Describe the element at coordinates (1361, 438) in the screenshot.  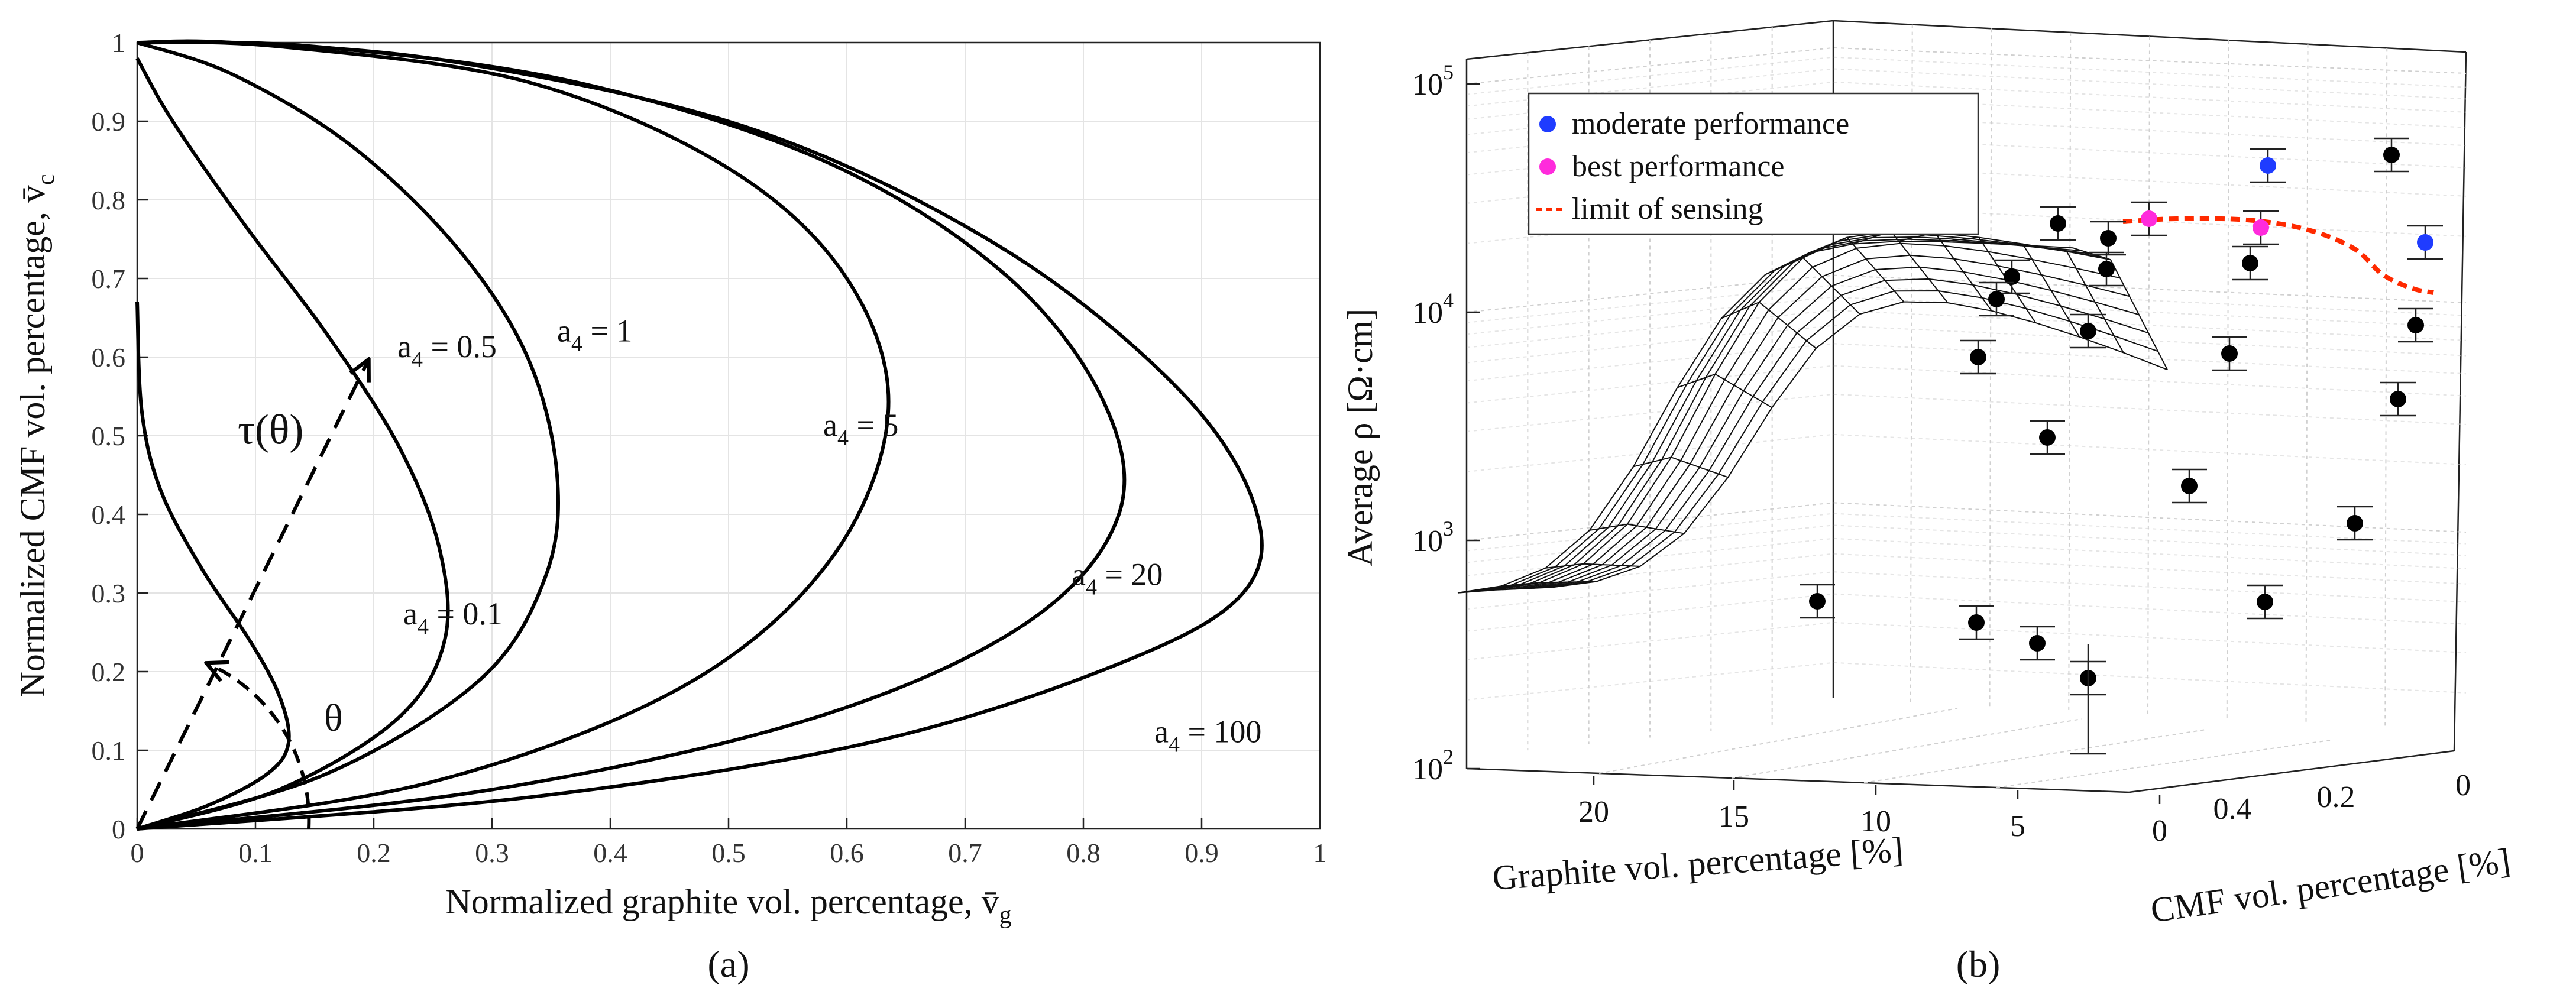
I see `panel-b-zlabel: Average ρ [Ω·cm]` at that location.